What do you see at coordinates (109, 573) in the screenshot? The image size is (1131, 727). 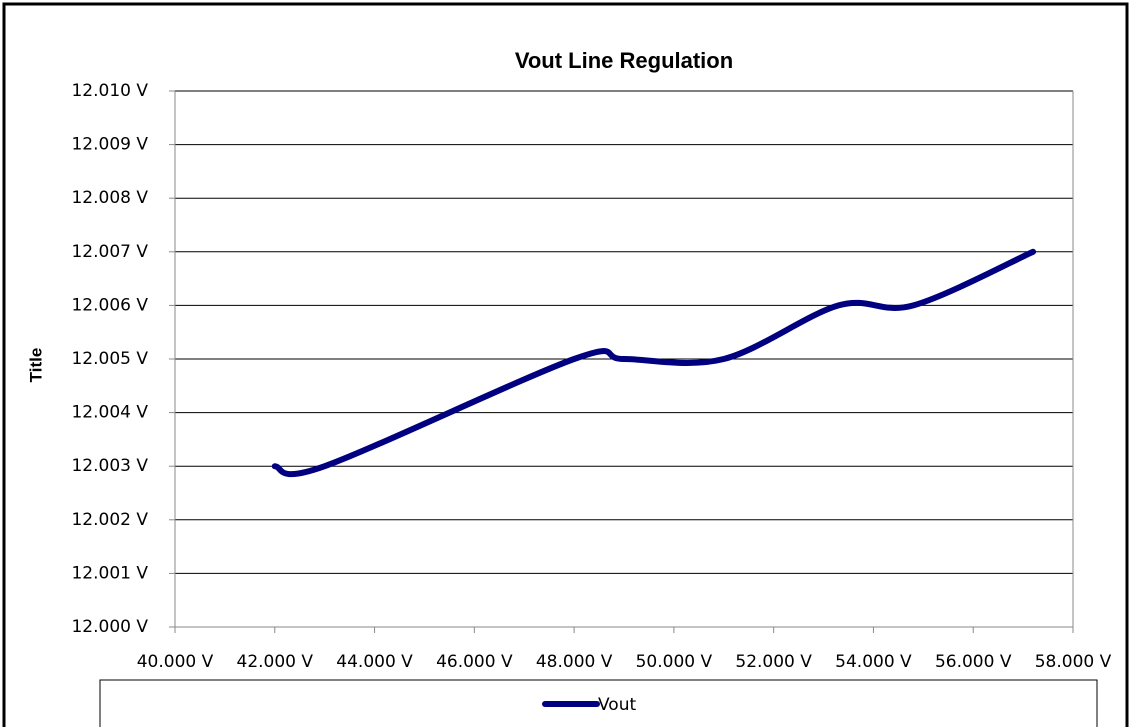 I see `y-tick-label: 12.001 V` at bounding box center [109, 573].